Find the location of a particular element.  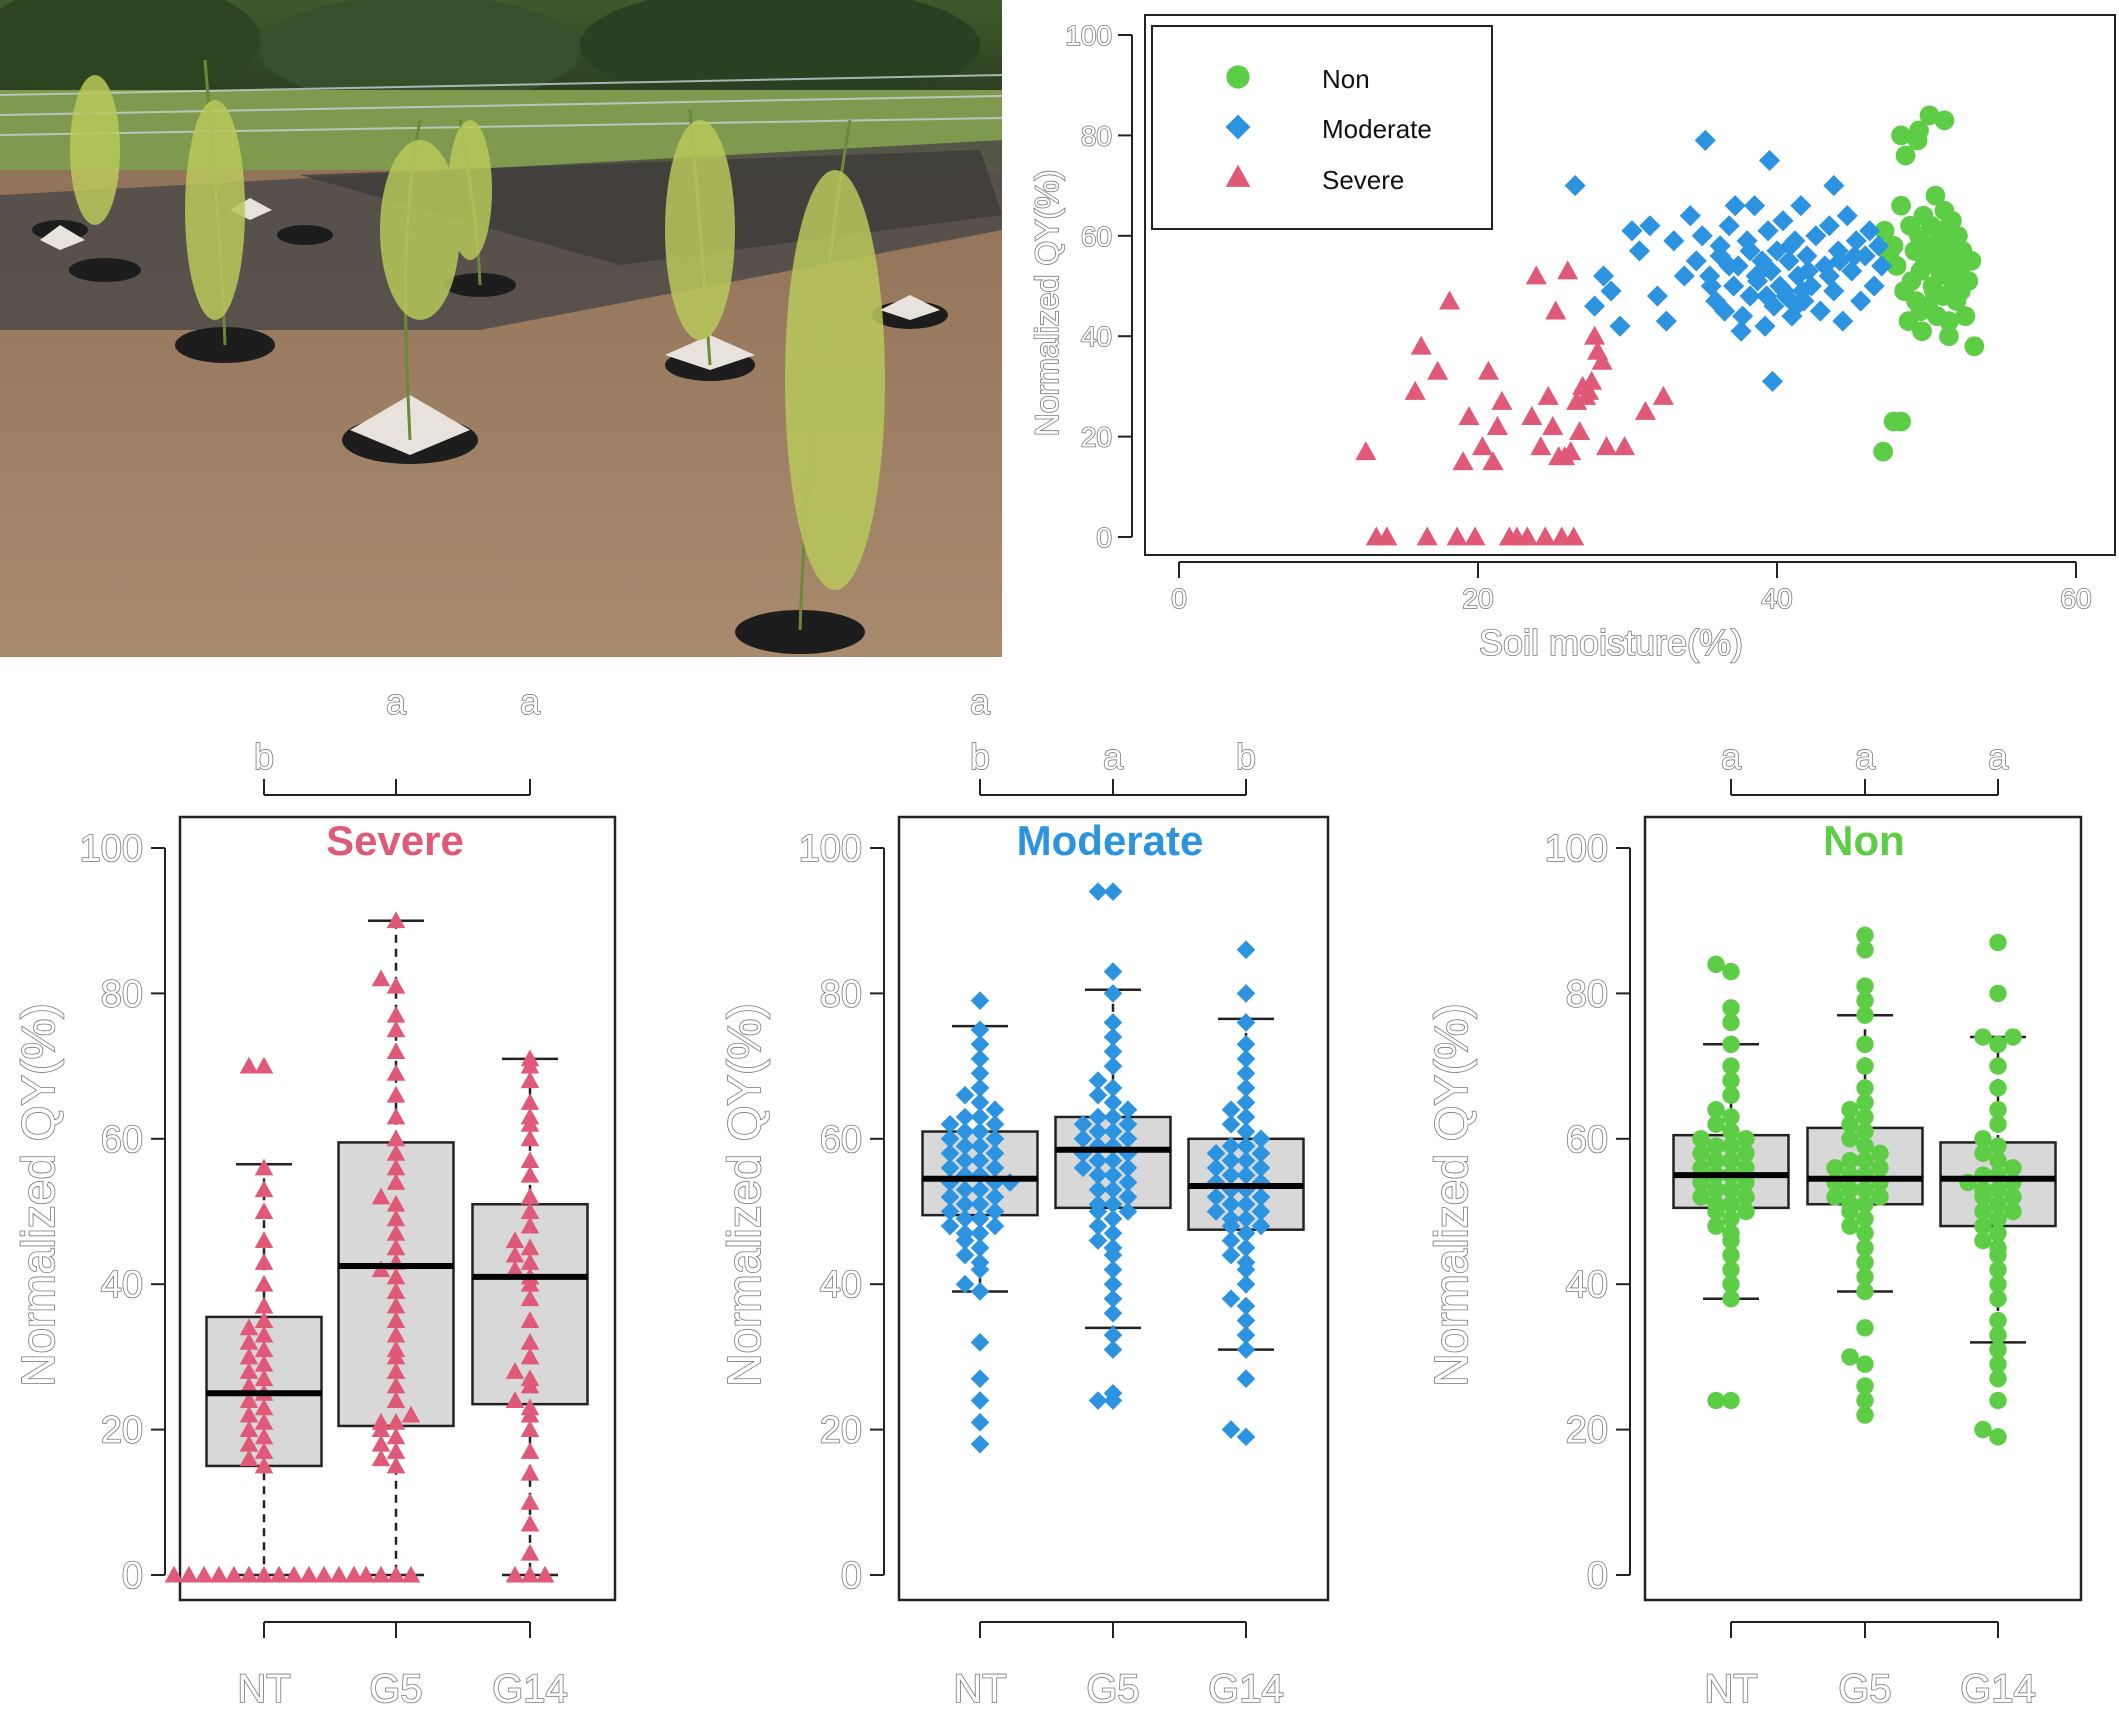

significance-letter: b is located at coordinates (1246, 756).